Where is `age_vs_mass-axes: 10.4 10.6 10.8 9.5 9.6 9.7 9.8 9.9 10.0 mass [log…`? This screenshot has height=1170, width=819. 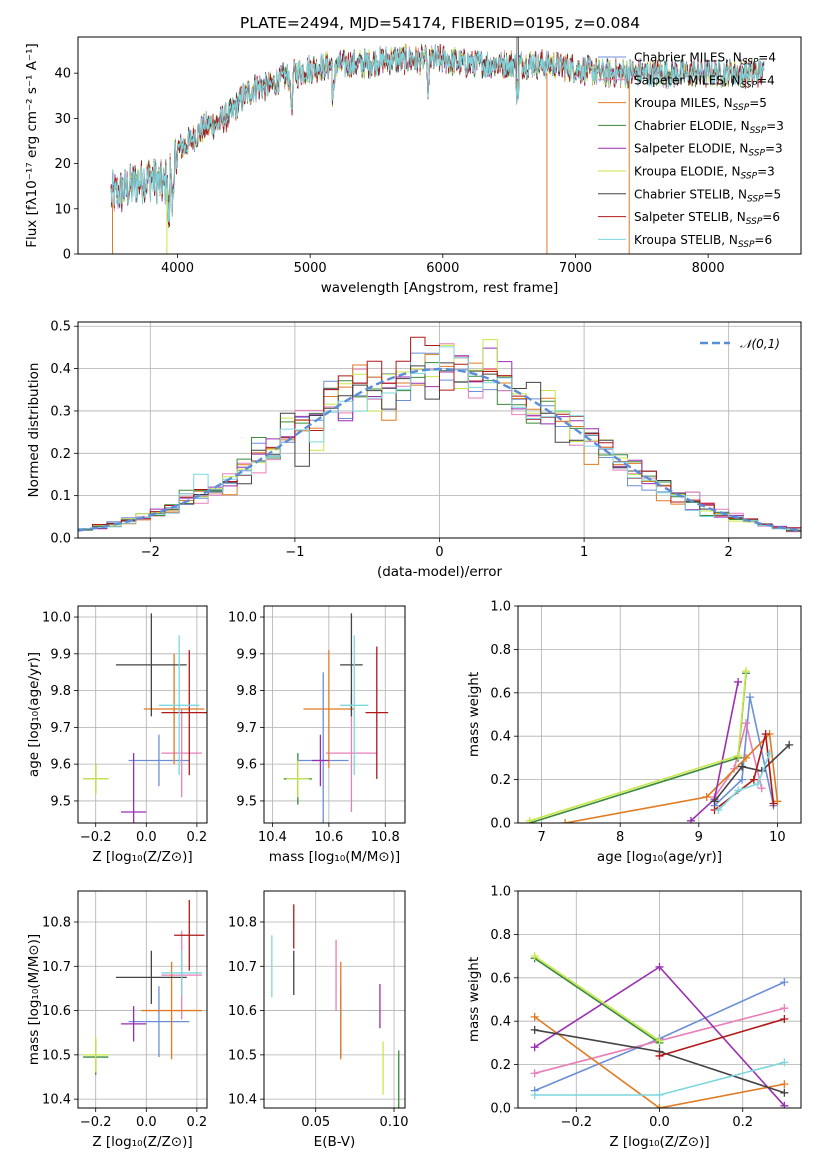 age_vs_mass-axes: 10.4 10.6 10.8 9.5 9.6 9.7 9.8 9.9 10.0 mass [log… is located at coordinates (316, 735).